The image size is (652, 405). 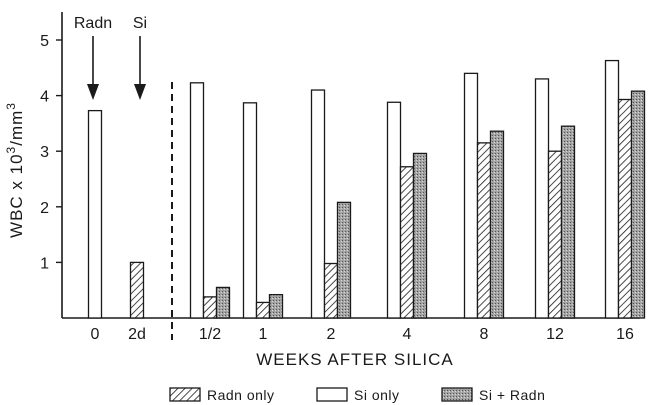 What do you see at coordinates (625, 334) in the screenshot?
I see `x-tick-label-16: 16` at bounding box center [625, 334].